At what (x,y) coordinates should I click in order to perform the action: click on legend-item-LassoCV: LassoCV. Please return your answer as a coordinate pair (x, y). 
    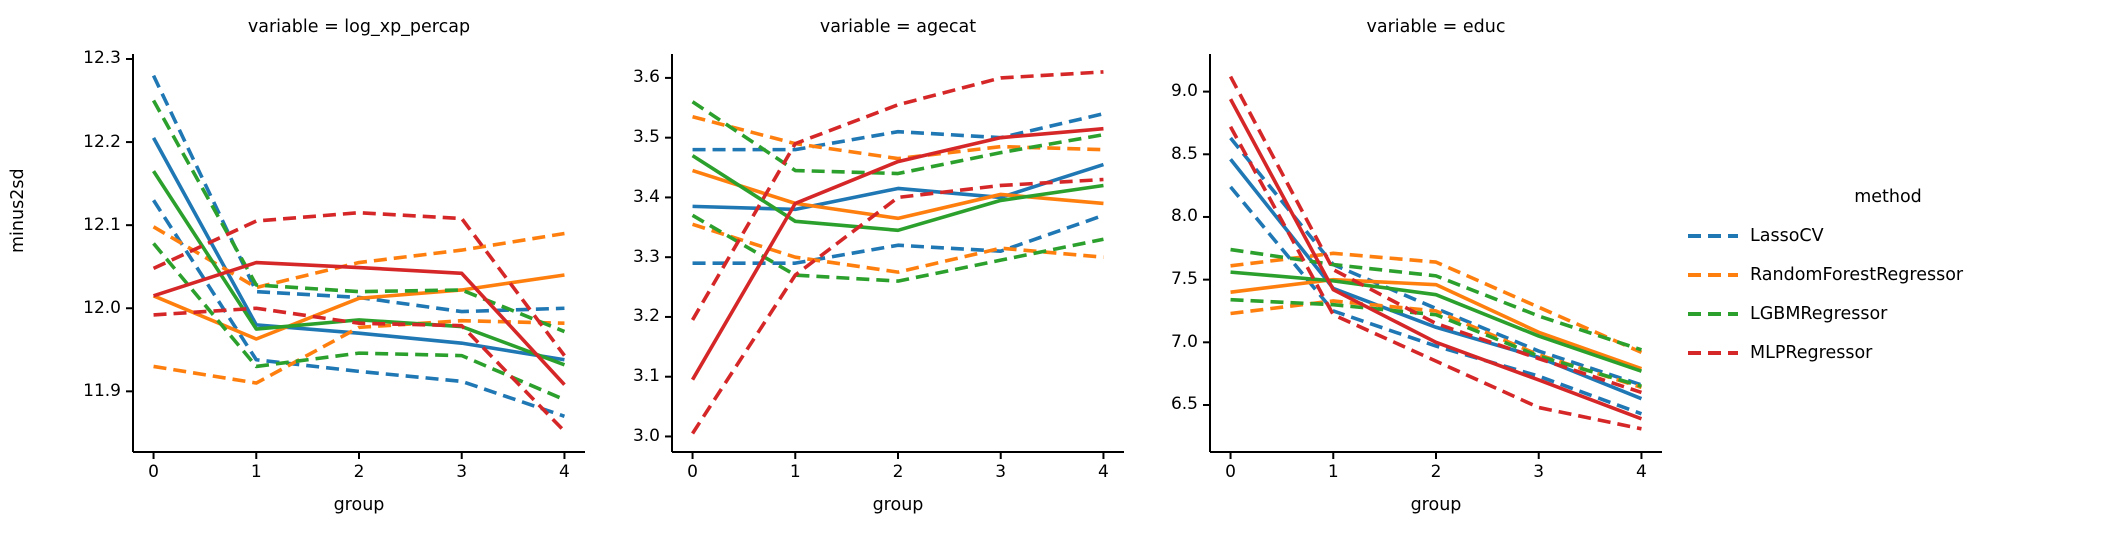
    Looking at the image, I should click on (1756, 236).